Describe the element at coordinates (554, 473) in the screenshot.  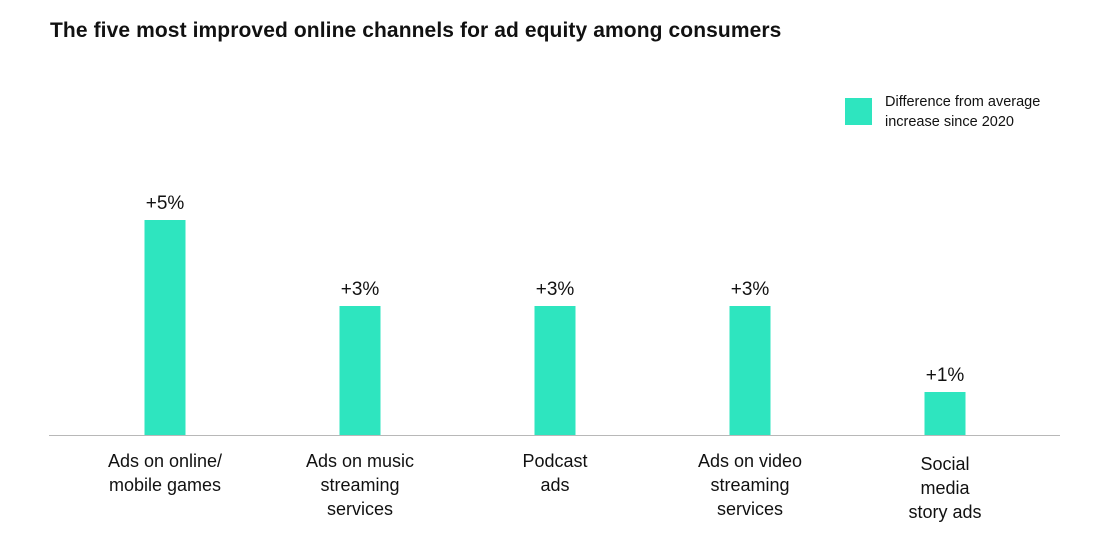
I see `category-label: Podcast ads` at that location.